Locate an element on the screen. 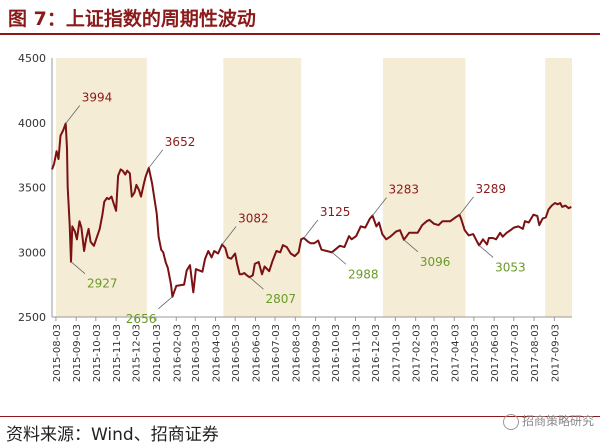 This screenshot has width=600, height=447. x-tick-label: 2016-01-03 is located at coordinates (157, 353).